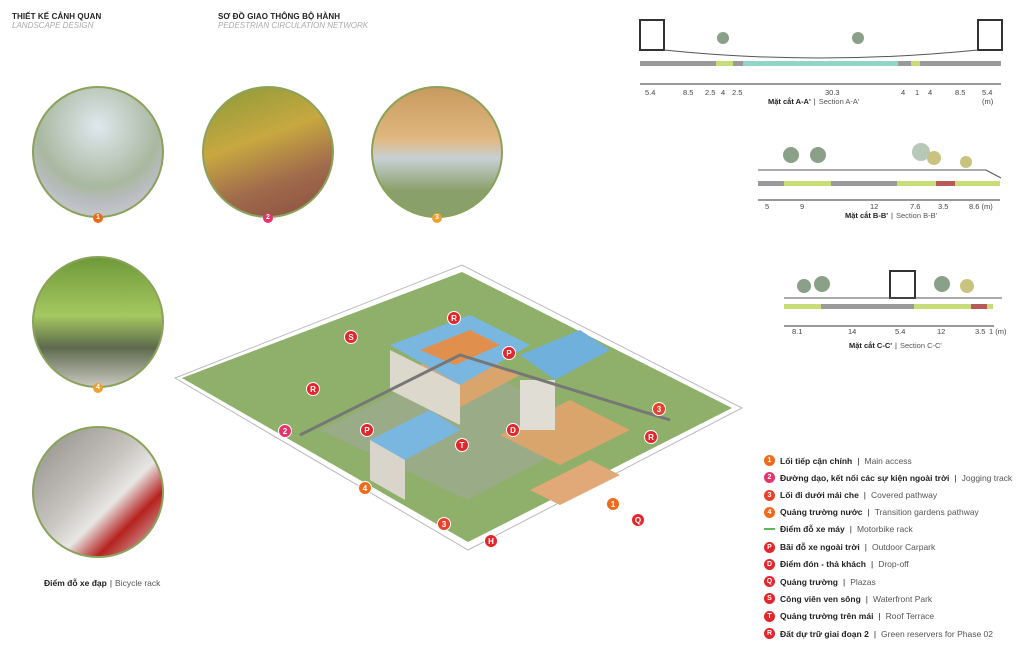 Image resolution: width=1024 pixels, height=645 pixels. I want to click on legend-marker-icon: R, so click(769, 633).